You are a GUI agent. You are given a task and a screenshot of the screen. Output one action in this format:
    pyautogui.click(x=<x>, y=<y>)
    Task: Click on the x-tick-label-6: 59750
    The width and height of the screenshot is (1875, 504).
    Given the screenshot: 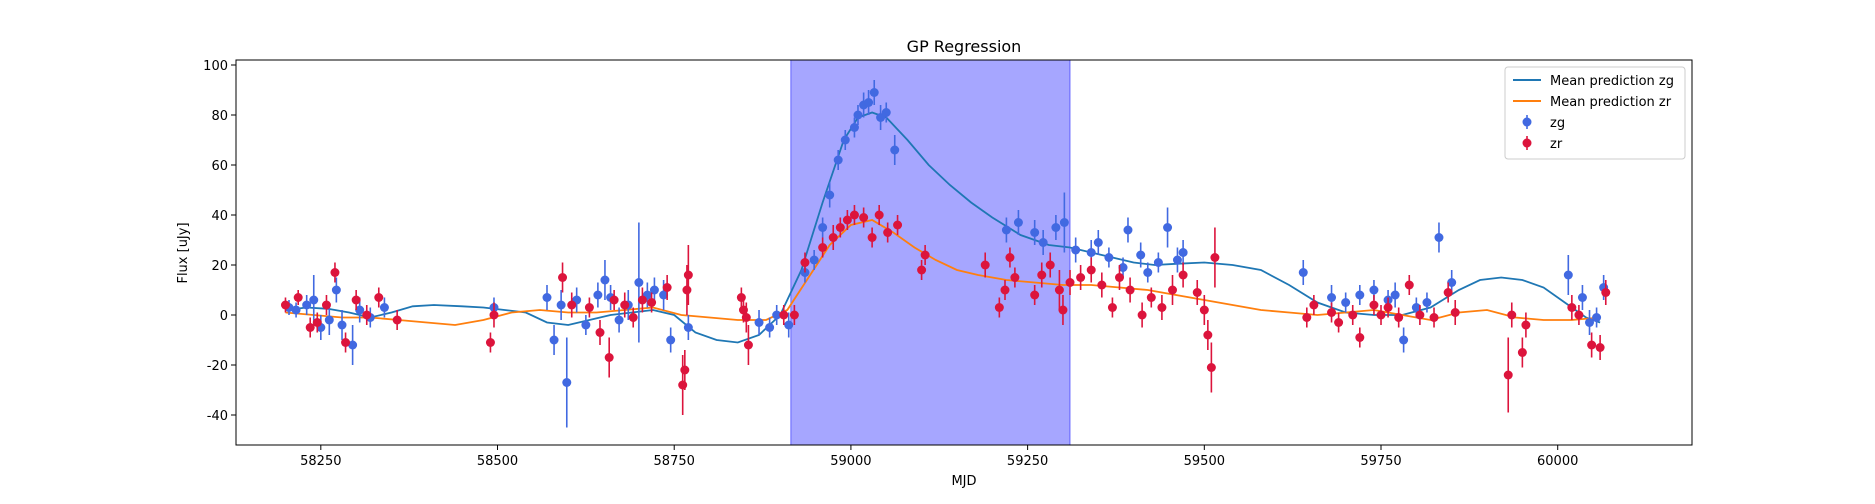 What is the action you would take?
    pyautogui.click(x=1380, y=461)
    